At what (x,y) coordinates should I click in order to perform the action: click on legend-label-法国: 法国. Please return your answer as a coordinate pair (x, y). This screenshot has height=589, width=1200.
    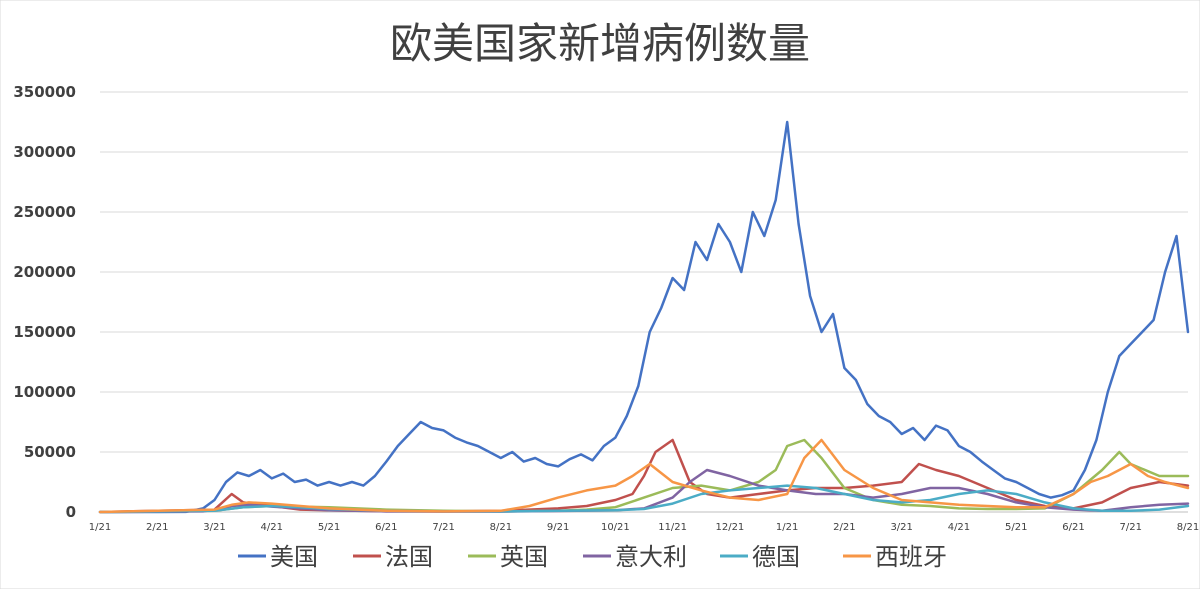
    Looking at the image, I should click on (409, 557).